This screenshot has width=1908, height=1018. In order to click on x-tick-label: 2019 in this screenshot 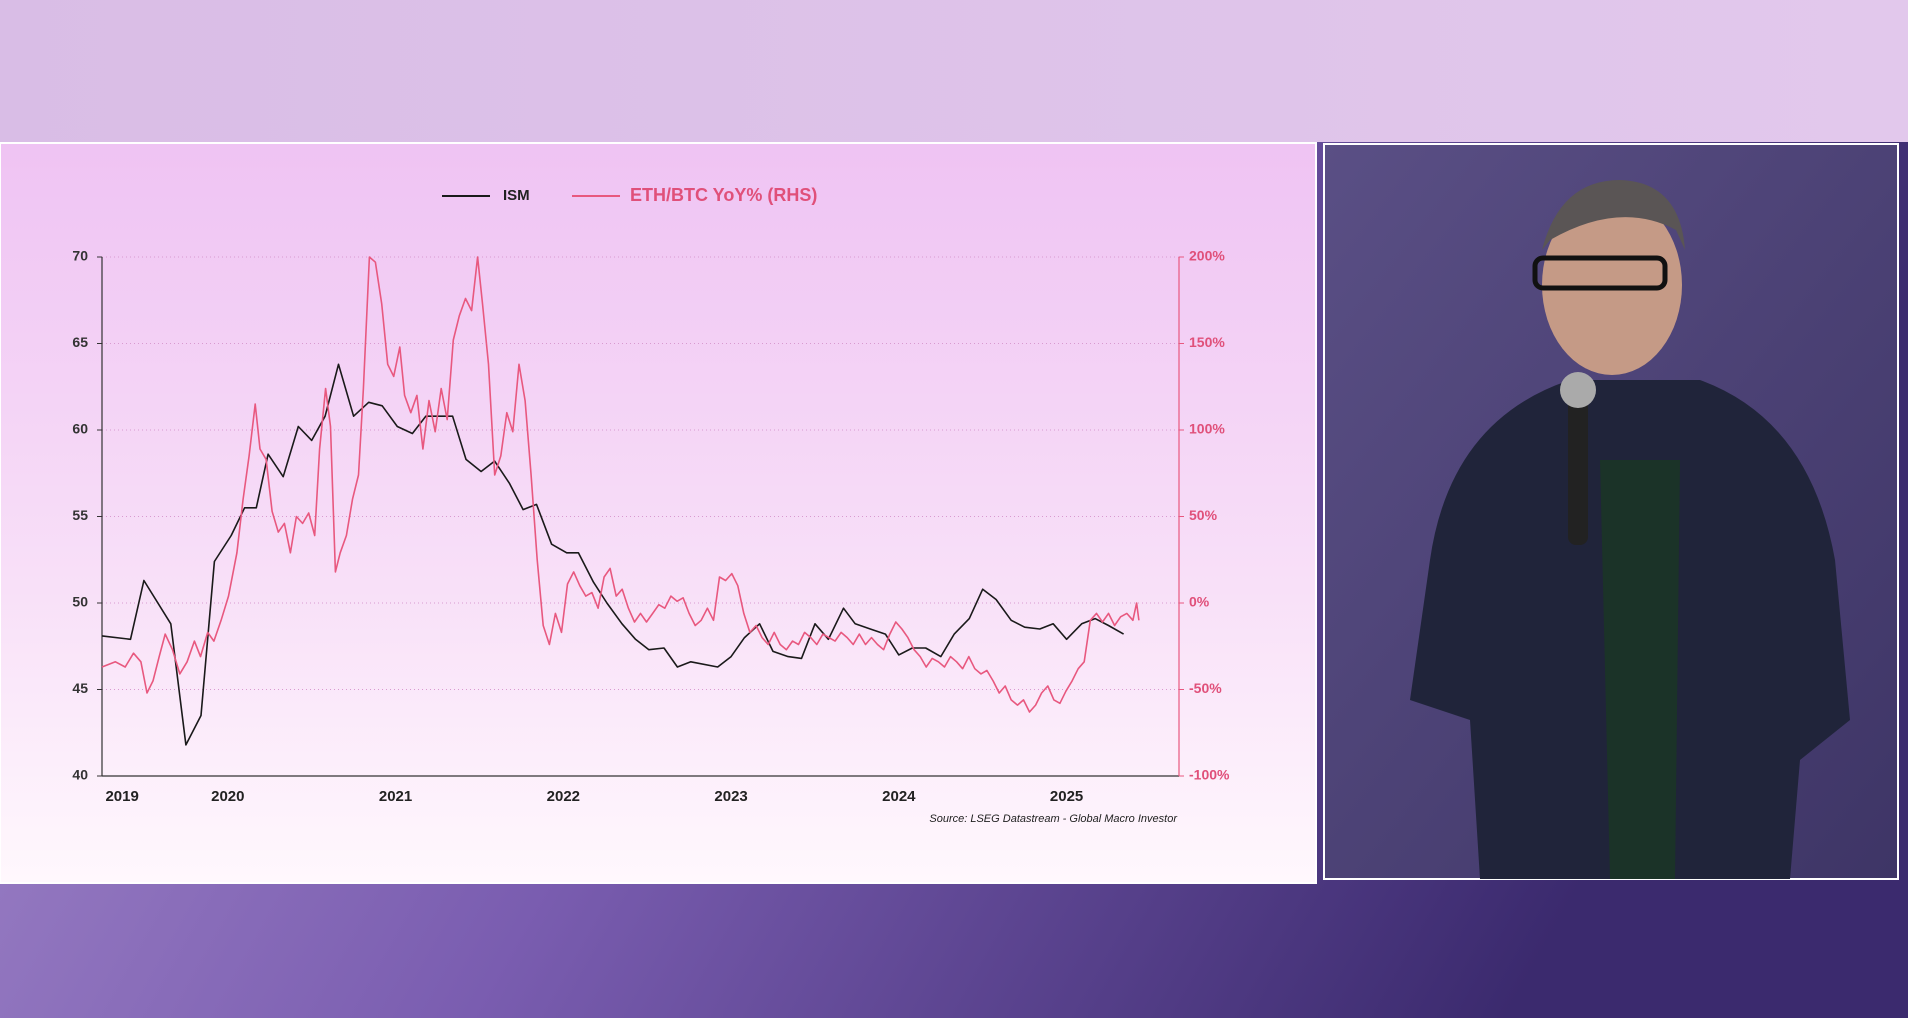, I will do `click(121, 796)`.